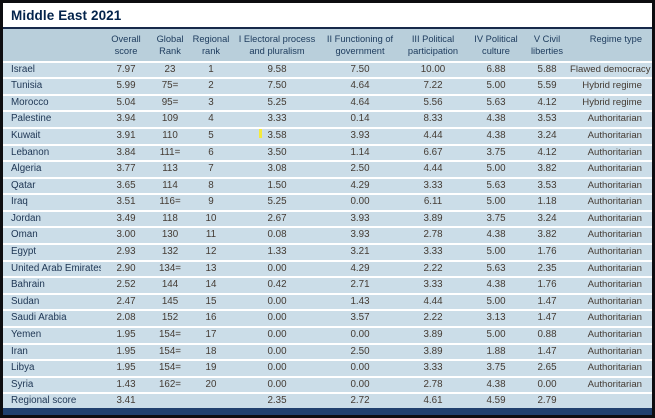 This screenshot has height=418, width=655. I want to click on overall-cell: 2.08, so click(126, 318).